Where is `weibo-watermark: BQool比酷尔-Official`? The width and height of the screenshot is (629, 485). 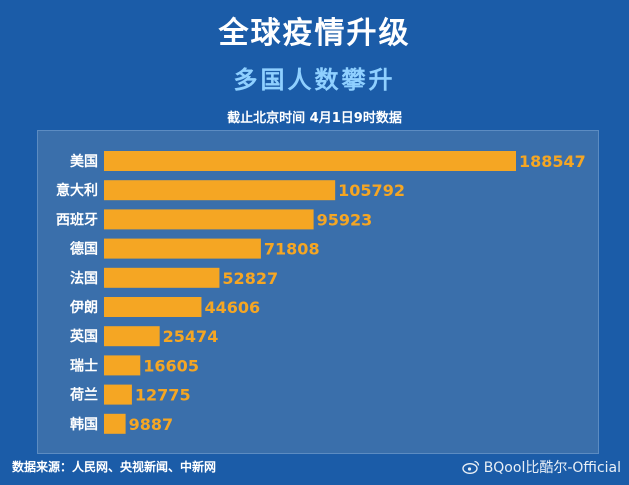 weibo-watermark: BQool比酷尔-Official is located at coordinates (541, 467).